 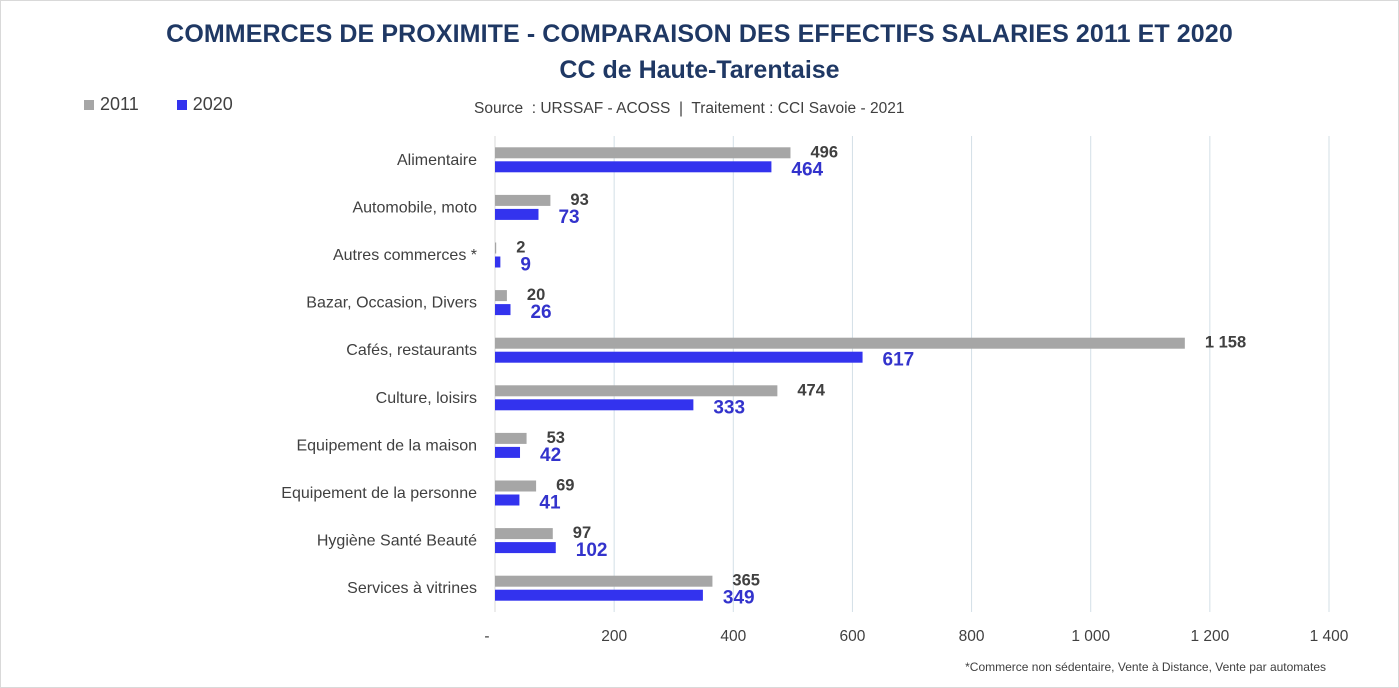 I want to click on category-label-9: Services à vitrines, so click(x=412, y=588).